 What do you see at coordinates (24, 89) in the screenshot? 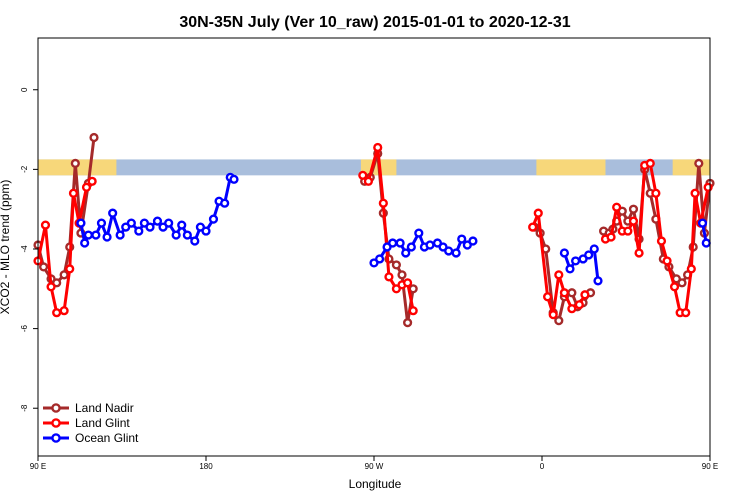
I see `y-tick-label: 0` at bounding box center [24, 89].